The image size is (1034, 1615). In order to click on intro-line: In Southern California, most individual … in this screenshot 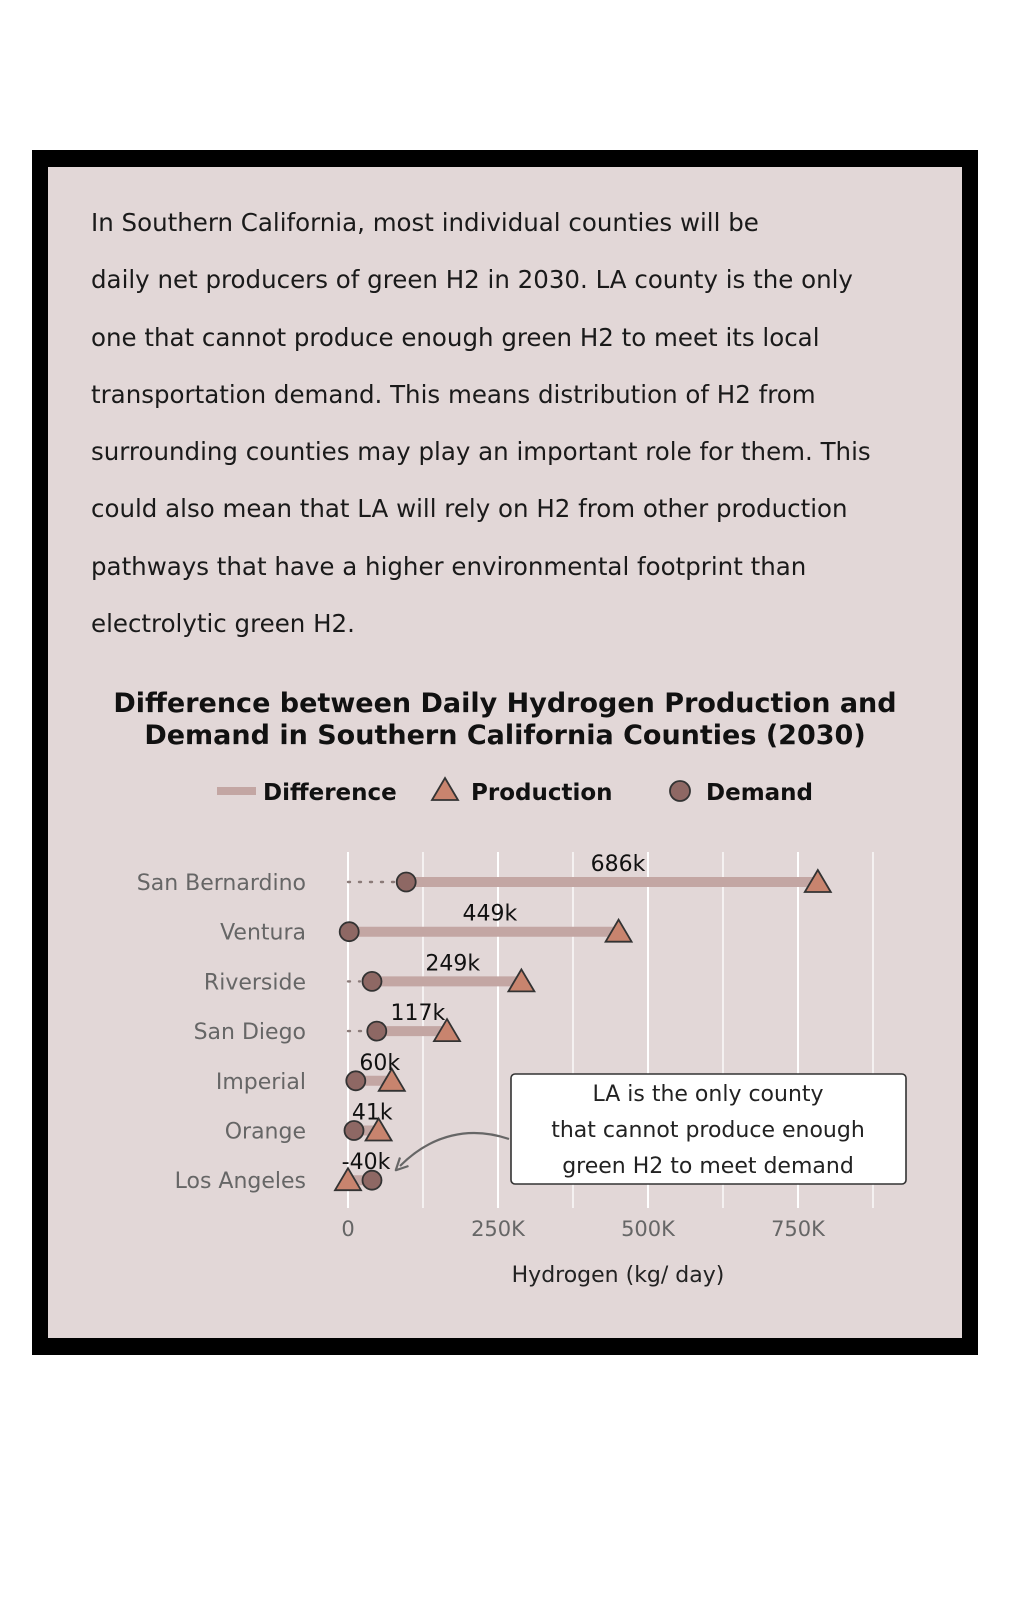, I will do `click(425, 222)`.